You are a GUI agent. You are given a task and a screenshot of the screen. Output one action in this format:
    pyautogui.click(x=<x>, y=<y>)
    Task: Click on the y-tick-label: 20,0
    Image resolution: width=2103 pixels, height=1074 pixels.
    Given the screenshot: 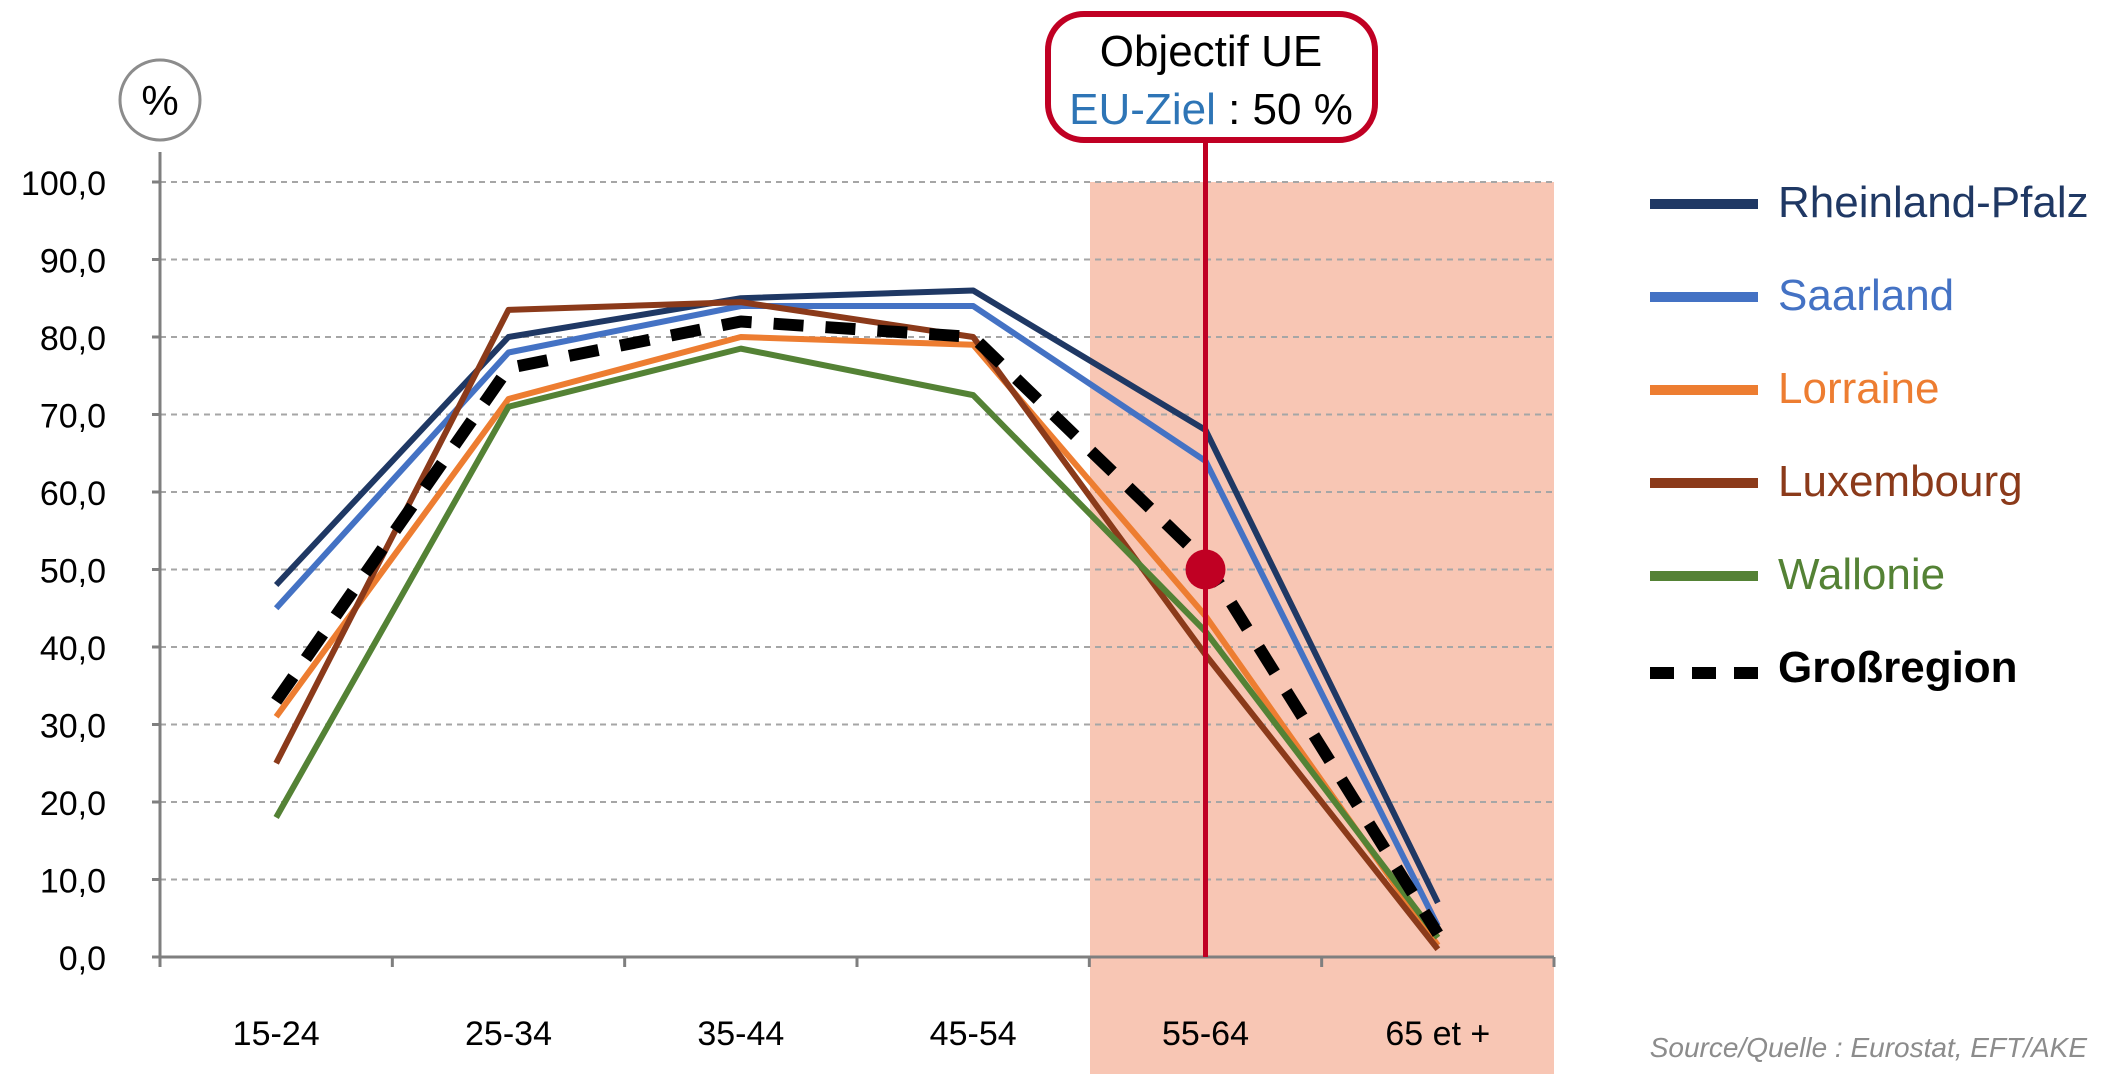 What is the action you would take?
    pyautogui.click(x=73, y=804)
    